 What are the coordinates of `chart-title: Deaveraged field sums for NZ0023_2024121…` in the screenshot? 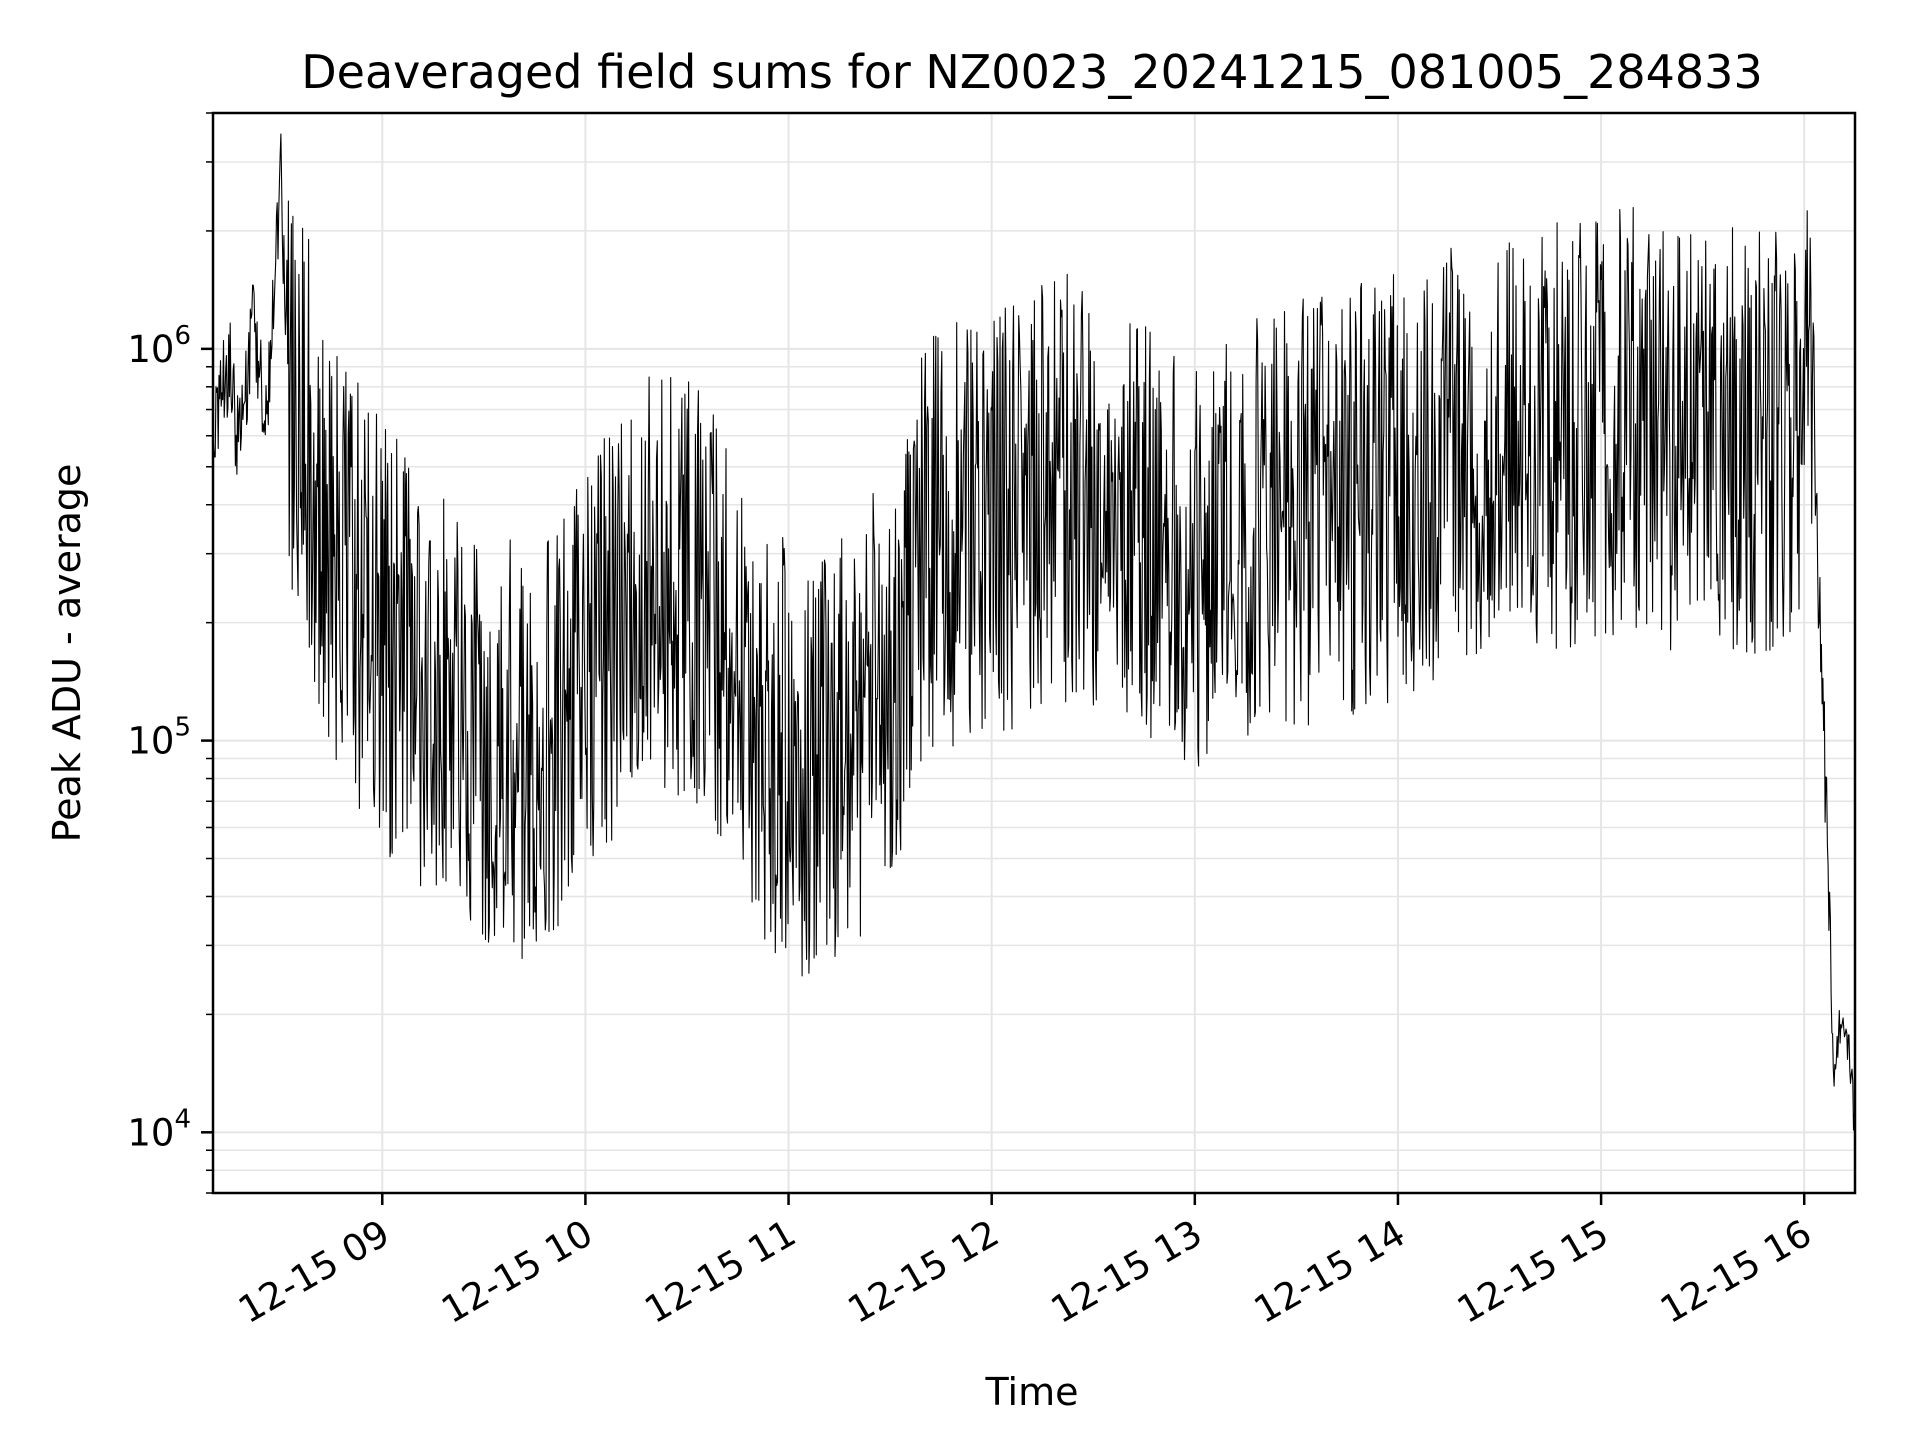 It's located at (1031, 72).